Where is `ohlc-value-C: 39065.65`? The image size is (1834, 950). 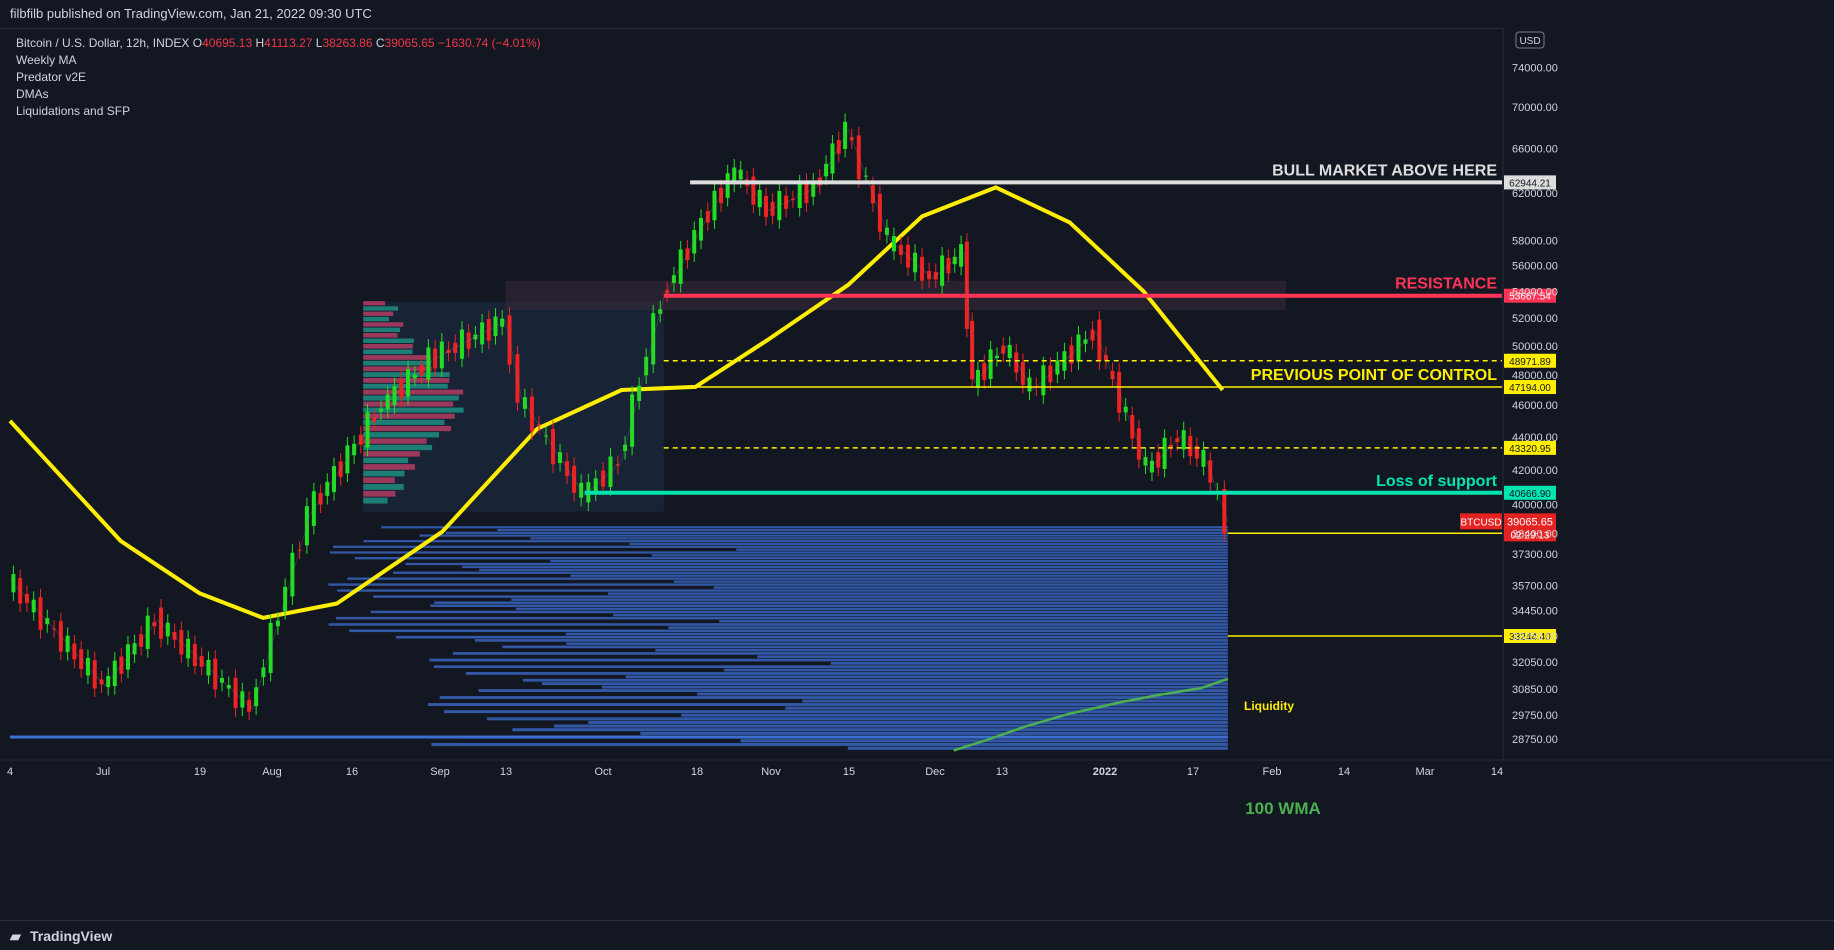
ohlc-value-C: 39065.65 is located at coordinates (409, 43).